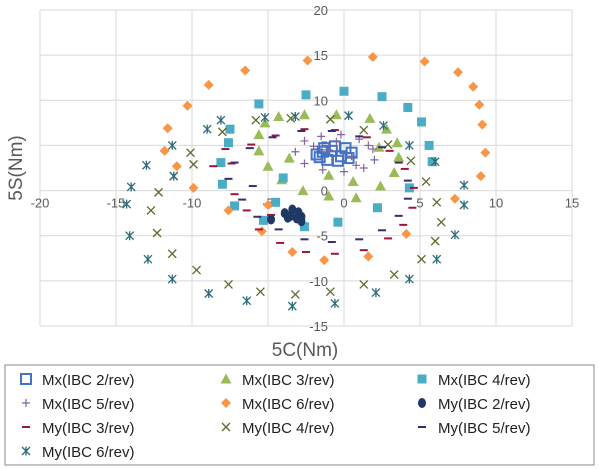 This screenshot has width=599, height=469. What do you see at coordinates (572, 203) in the screenshot?
I see `x-tick-label: 15` at bounding box center [572, 203].